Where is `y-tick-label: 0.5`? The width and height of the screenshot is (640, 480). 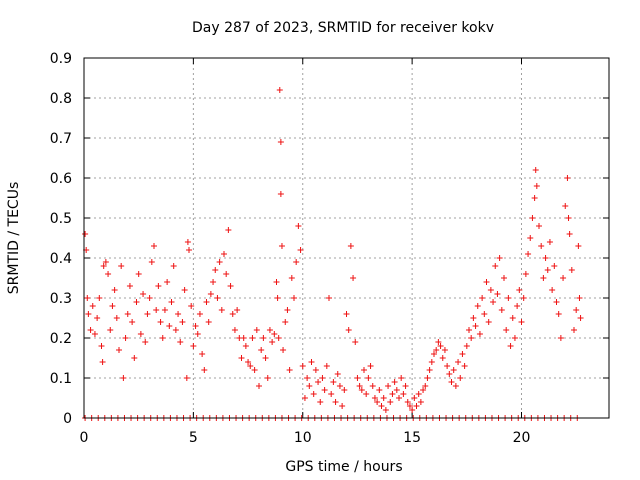
y-tick-label: 0.5 is located at coordinates (61, 219).